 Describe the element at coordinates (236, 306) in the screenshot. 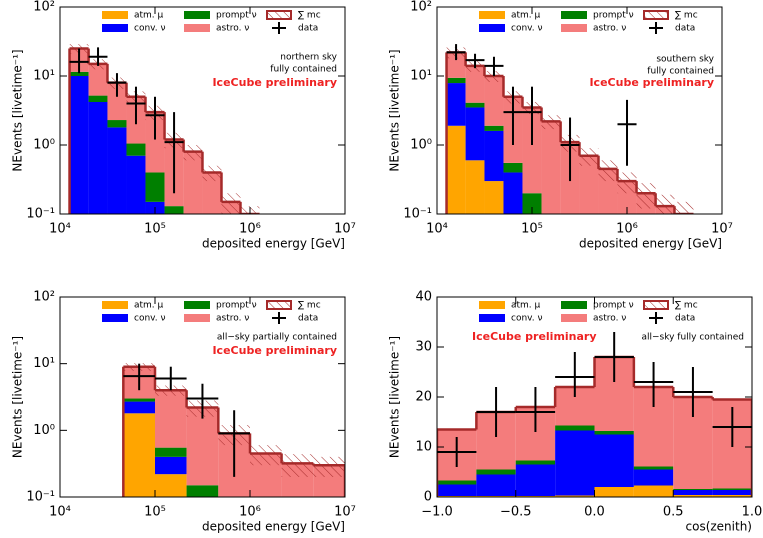

I see `legend-label: prompt ν` at that location.